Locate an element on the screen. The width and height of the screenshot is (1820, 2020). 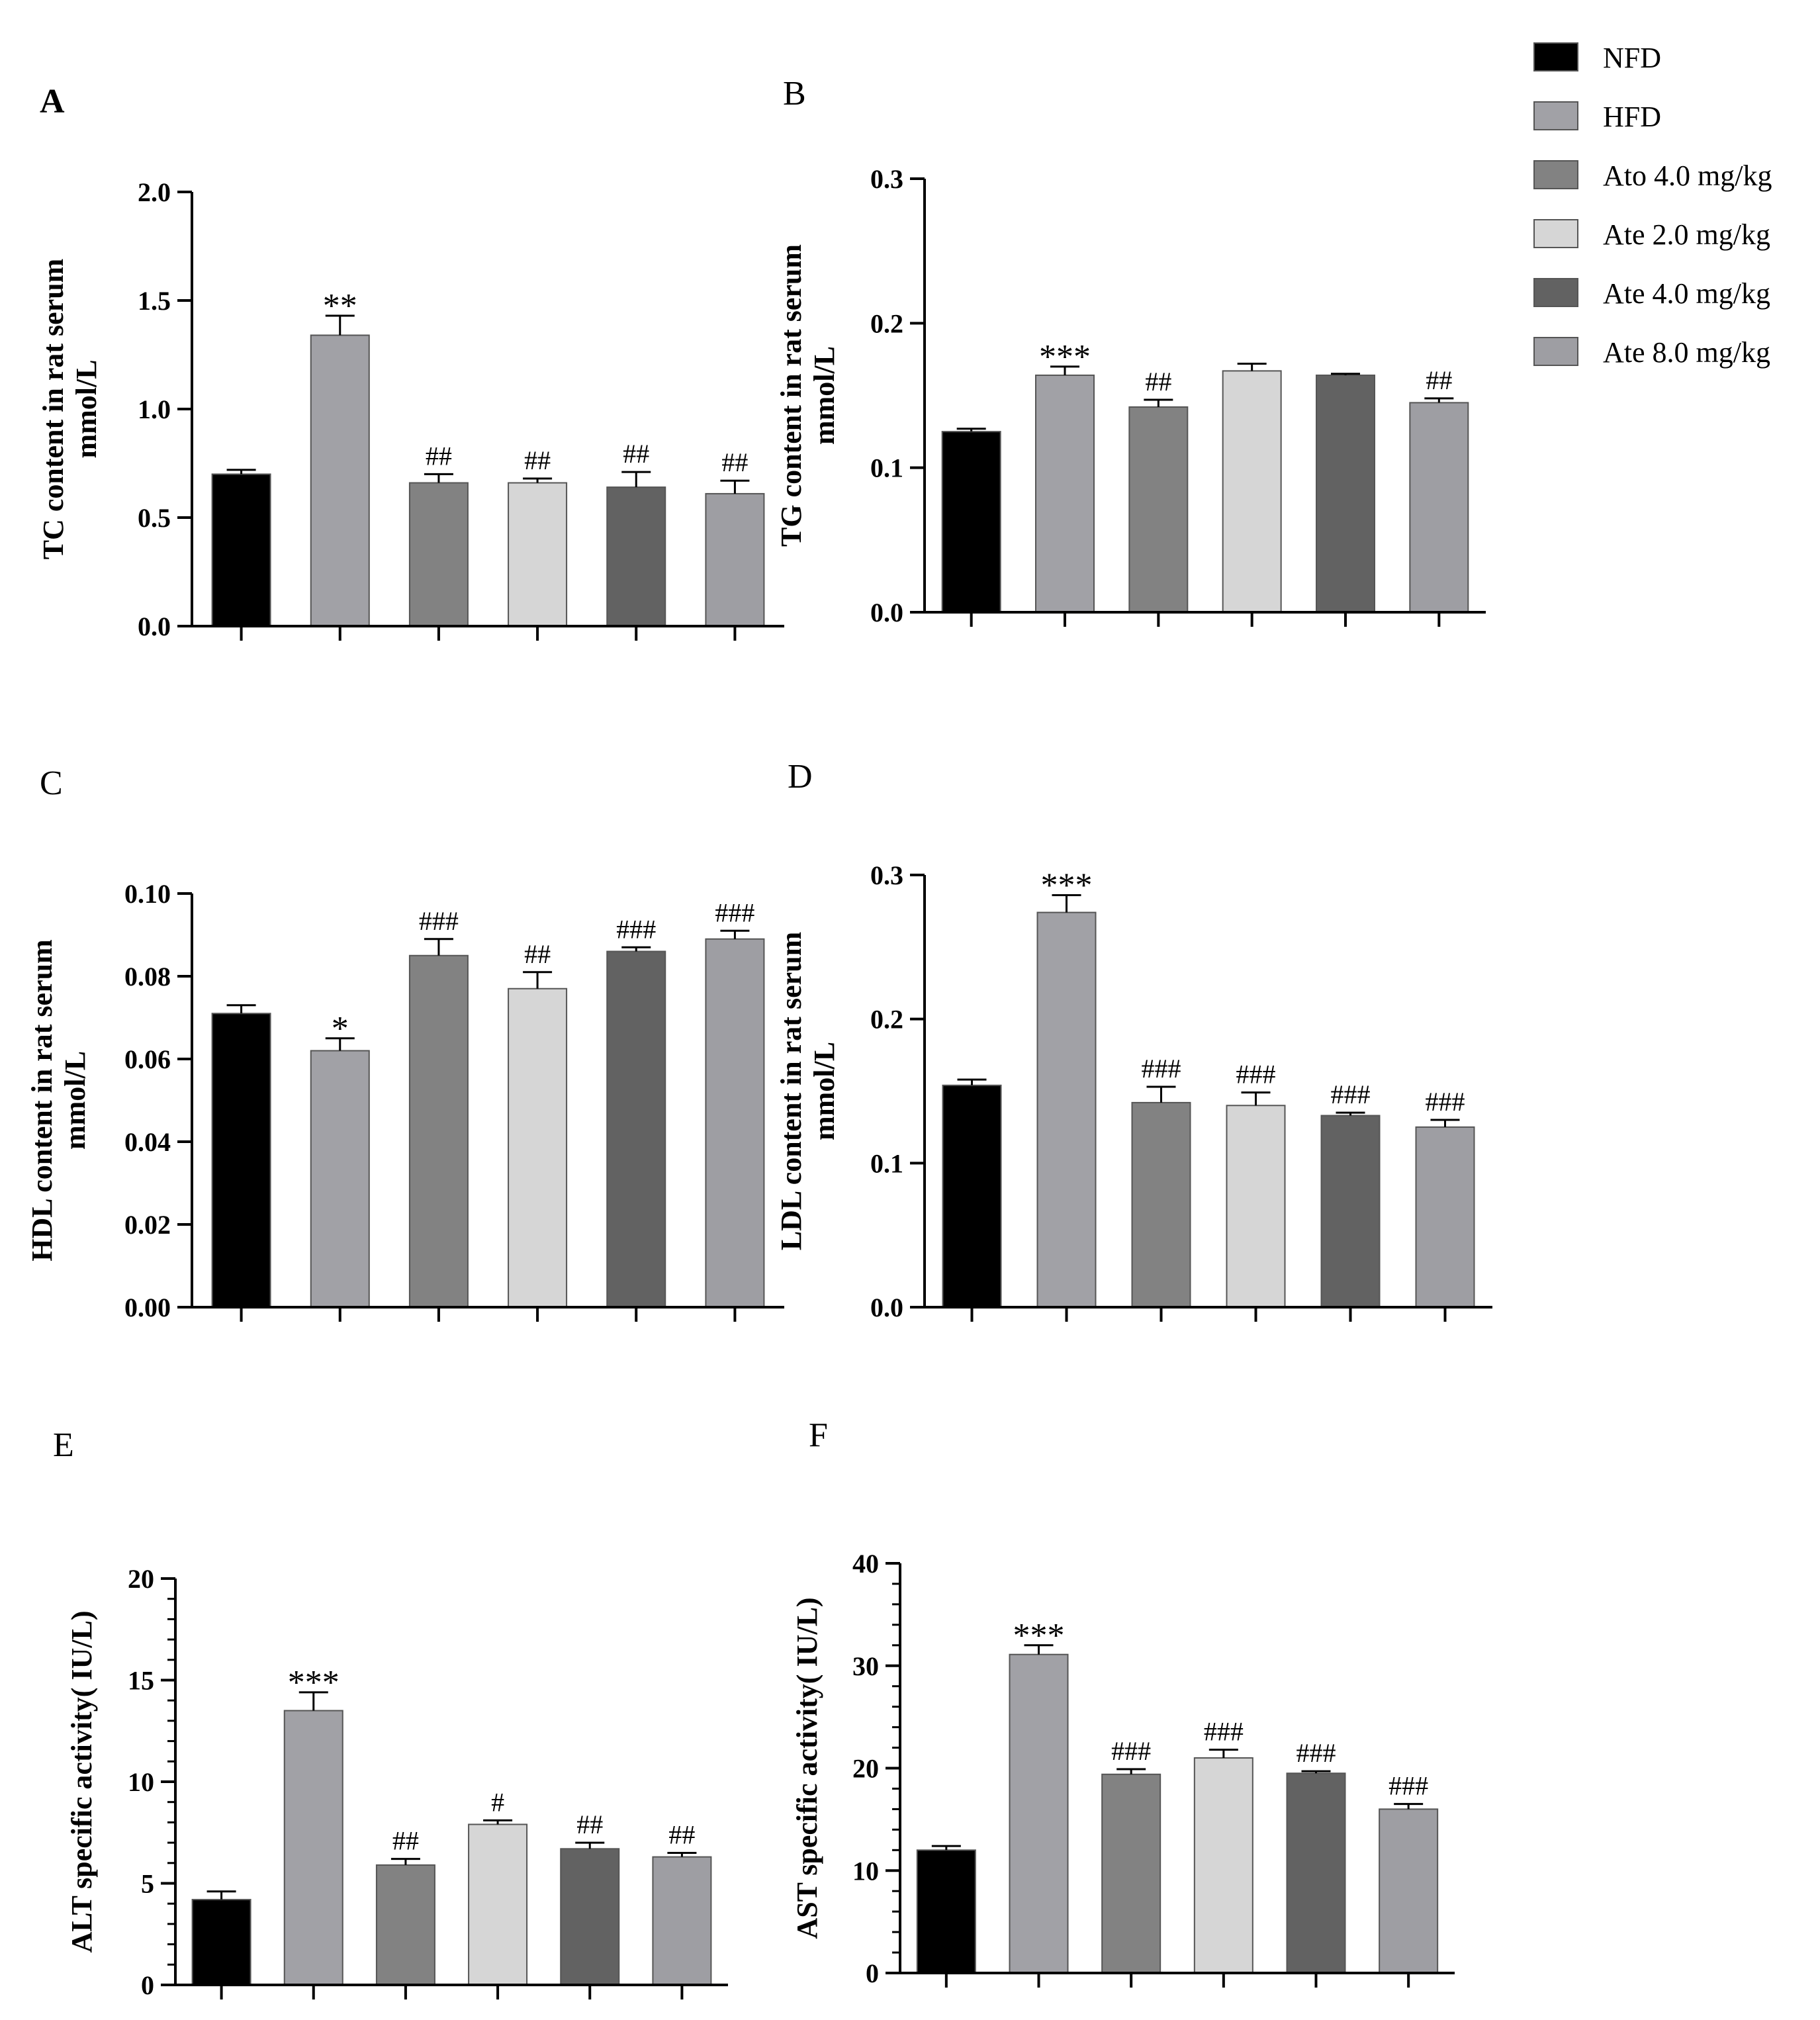
y-axis-label: HDL content in rat serum mmol/L is located at coordinates (58, 1100).